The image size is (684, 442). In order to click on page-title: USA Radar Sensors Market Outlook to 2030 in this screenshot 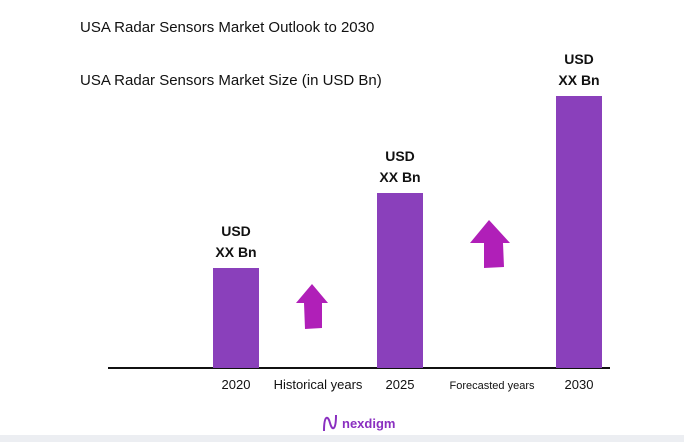, I will do `click(227, 27)`.